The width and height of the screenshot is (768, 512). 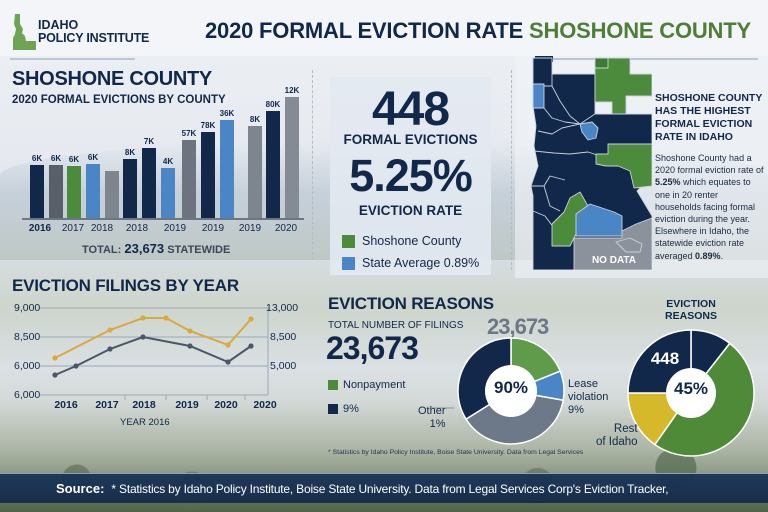 What do you see at coordinates (73, 228) in the screenshot?
I see `bar-x-label: 2017` at bounding box center [73, 228].